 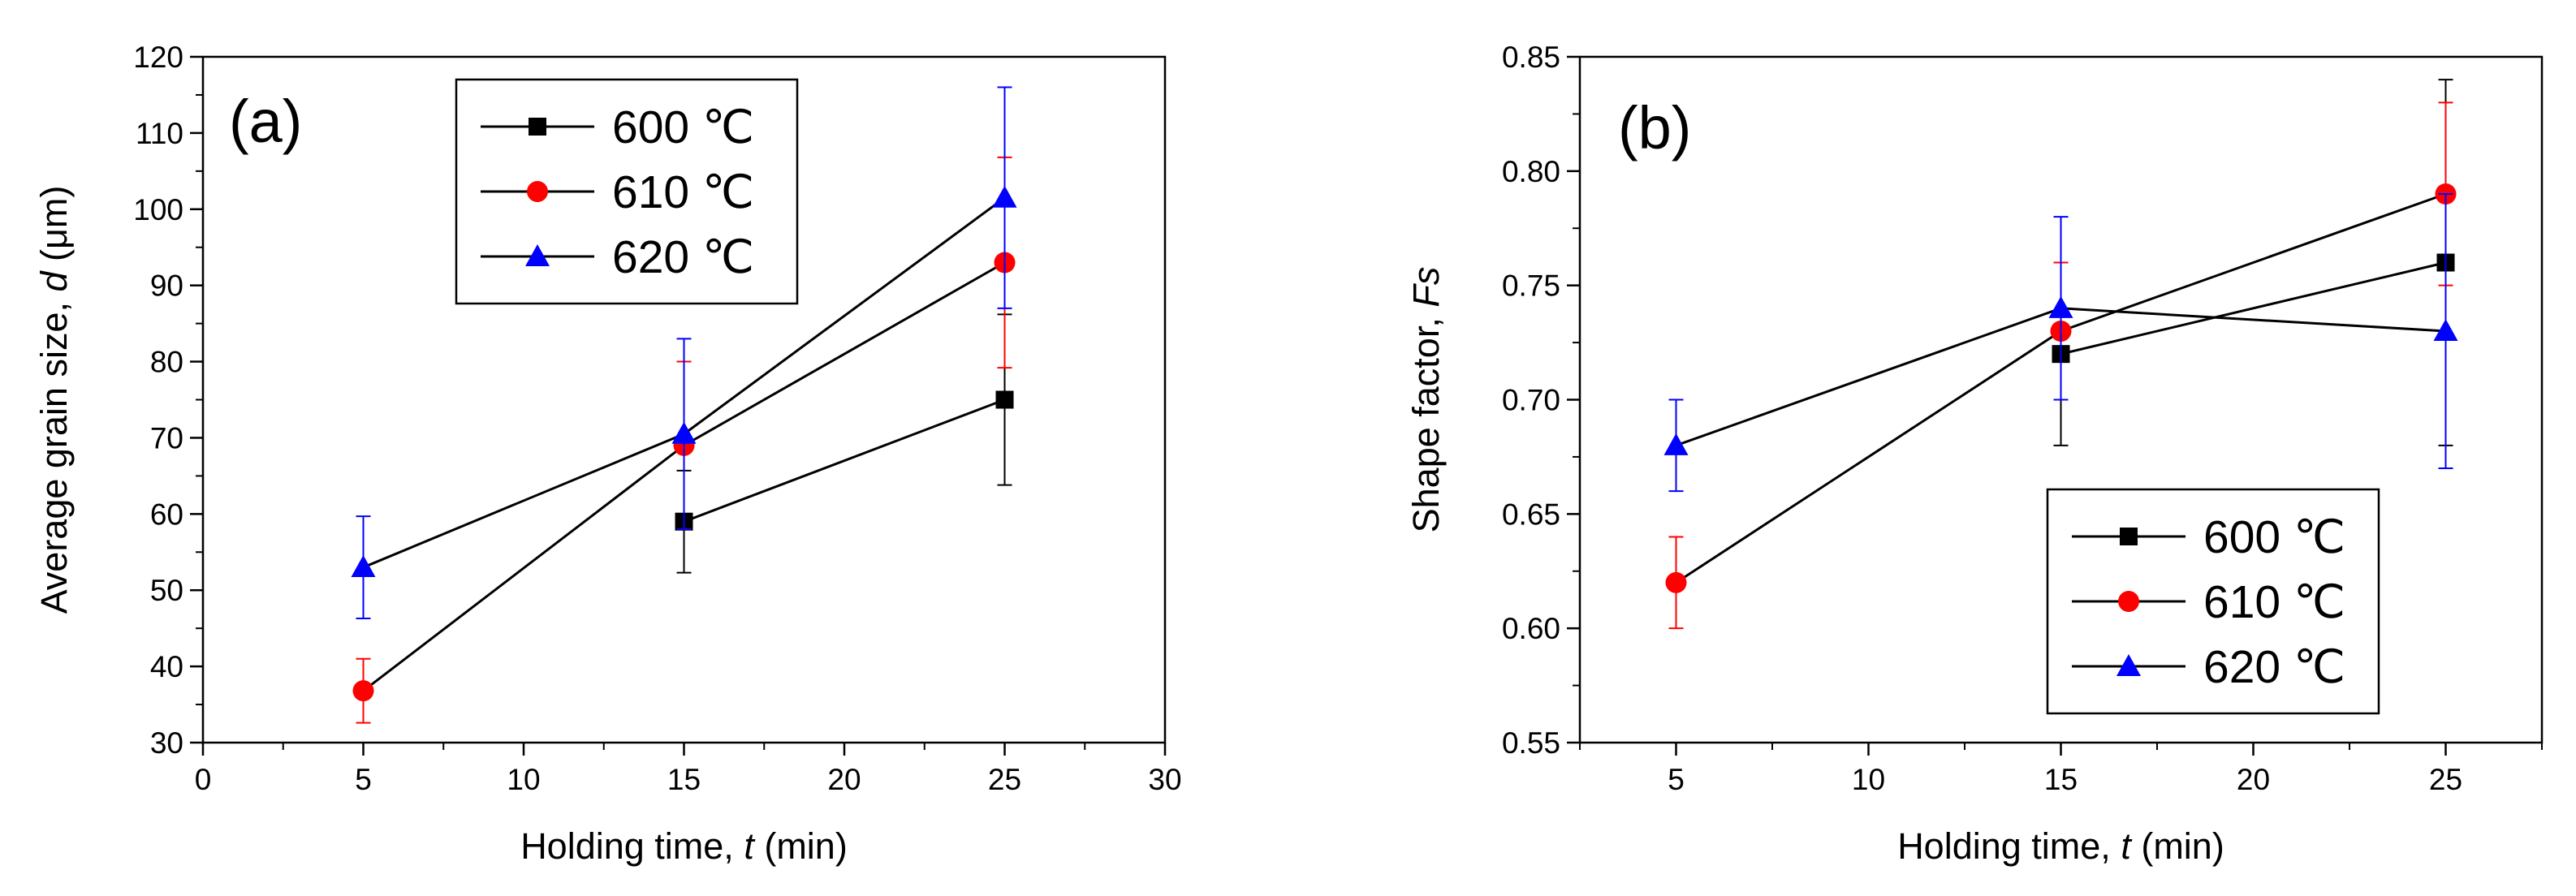 I want to click on y-axis-title: Average grain size, d (μm), so click(x=54, y=400).